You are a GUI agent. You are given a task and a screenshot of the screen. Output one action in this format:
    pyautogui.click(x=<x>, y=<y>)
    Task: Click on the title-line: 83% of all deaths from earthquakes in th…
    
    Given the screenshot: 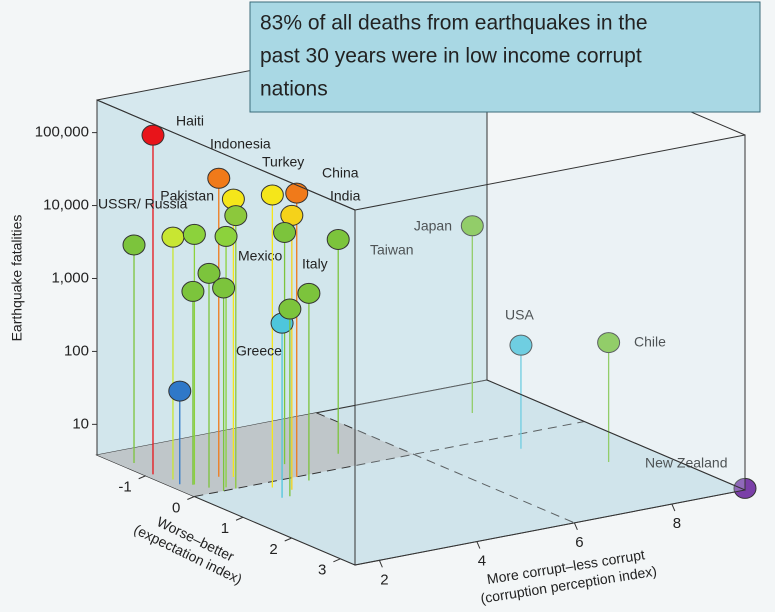 What is the action you would take?
    pyautogui.click(x=454, y=23)
    